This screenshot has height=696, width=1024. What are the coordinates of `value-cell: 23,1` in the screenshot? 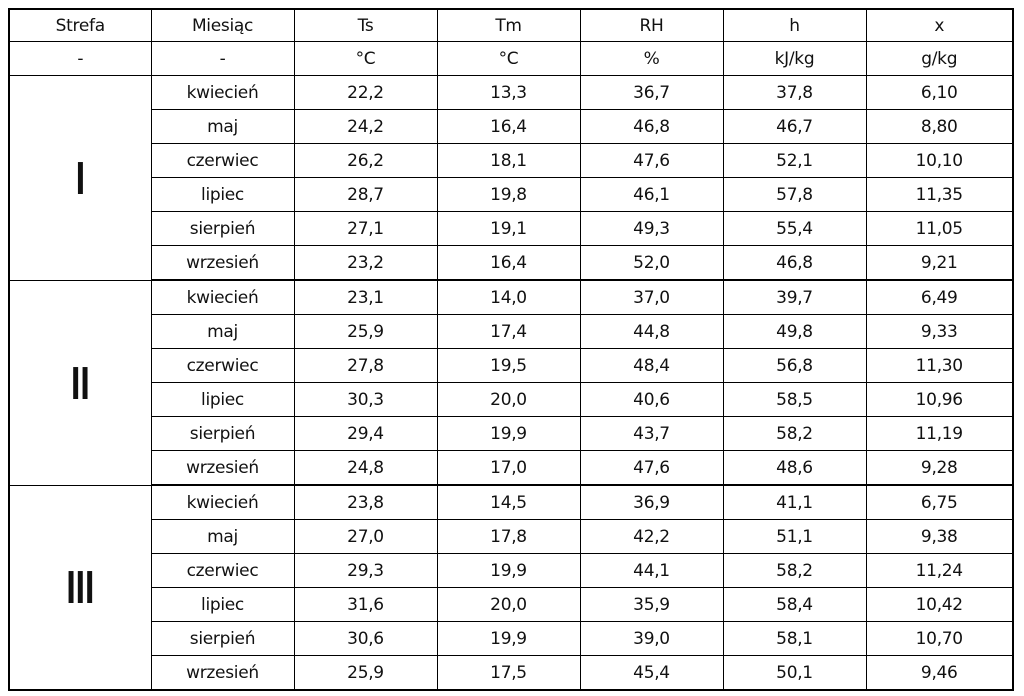 It's located at (365, 297).